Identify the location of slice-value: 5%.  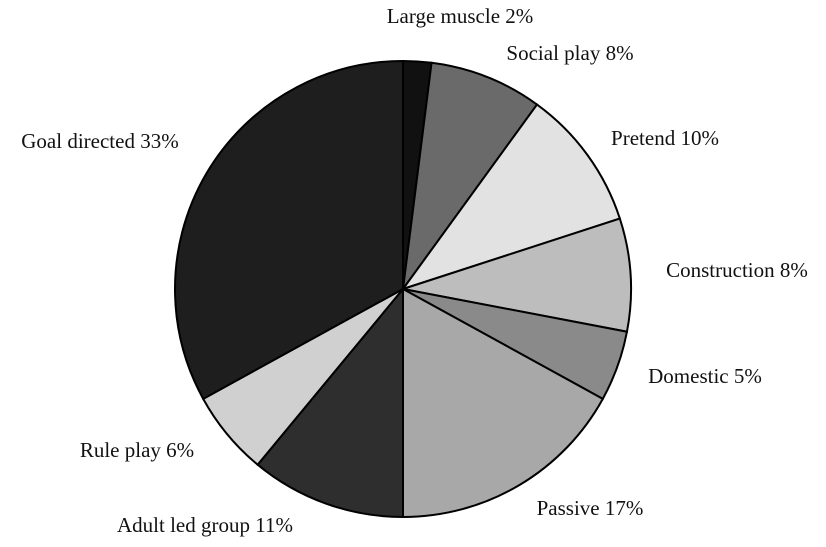
(748, 376).